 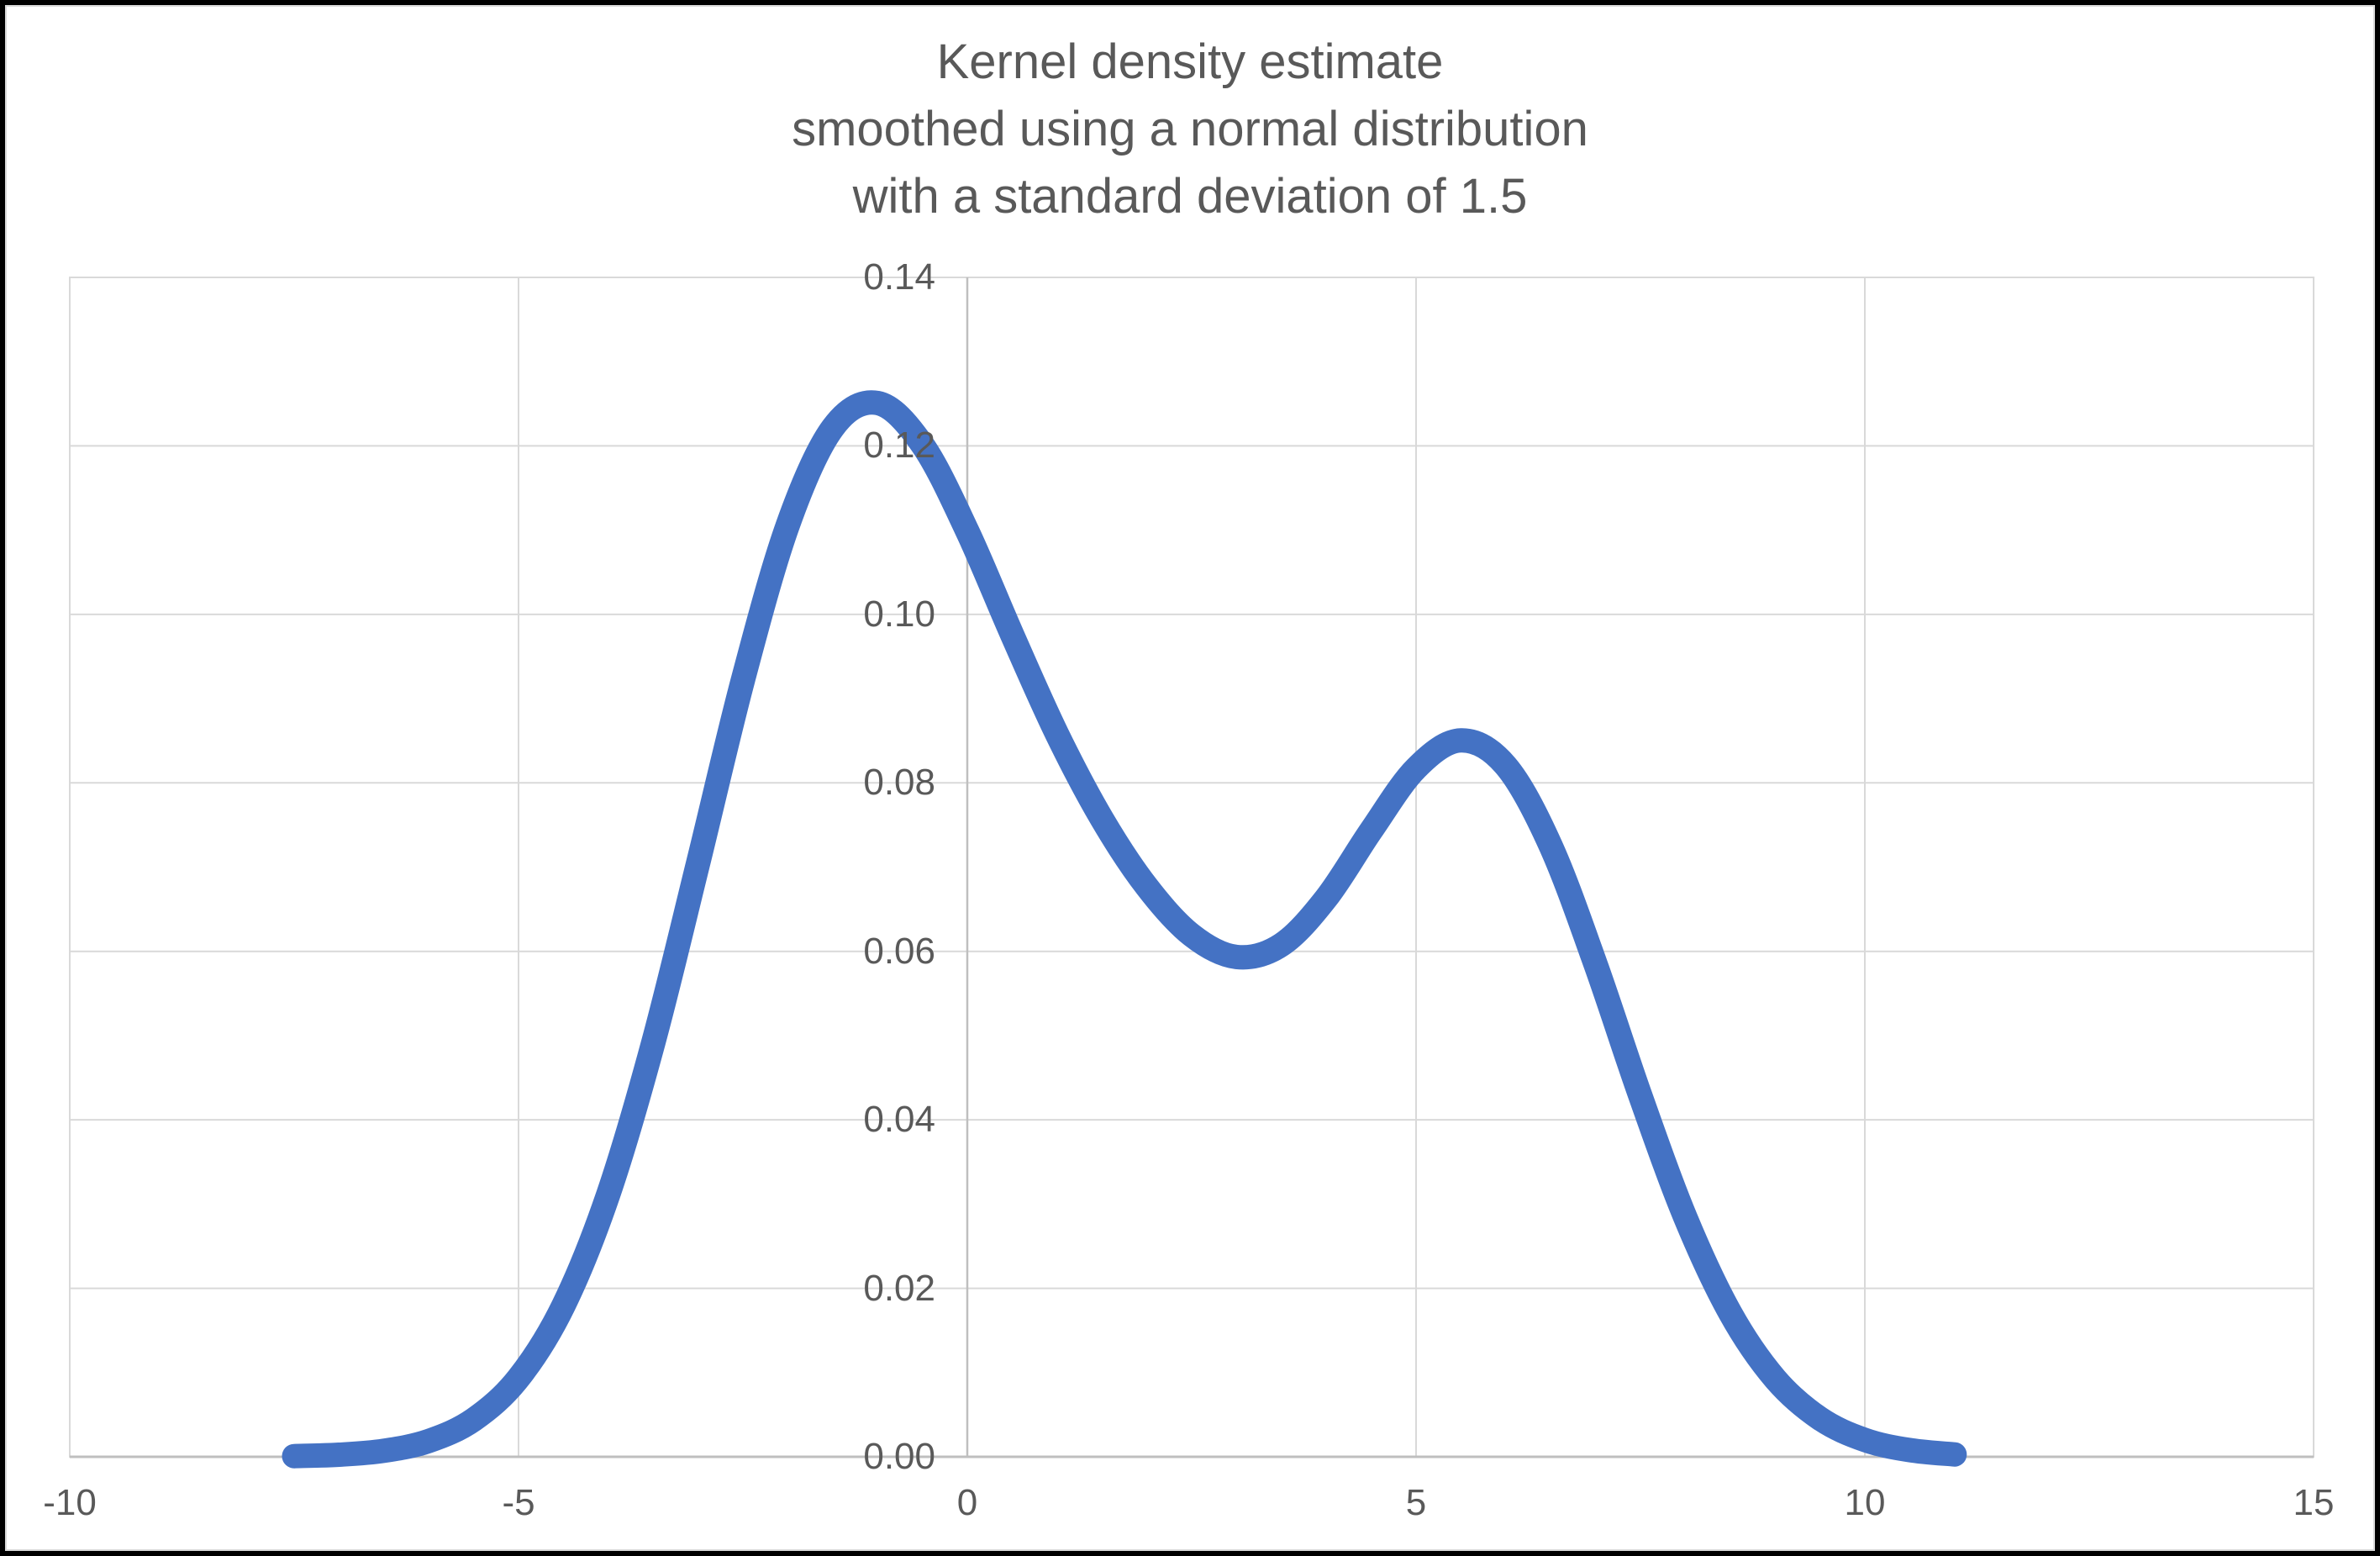 I want to click on x-axis-tick-label: 0, so click(x=967, y=1503).